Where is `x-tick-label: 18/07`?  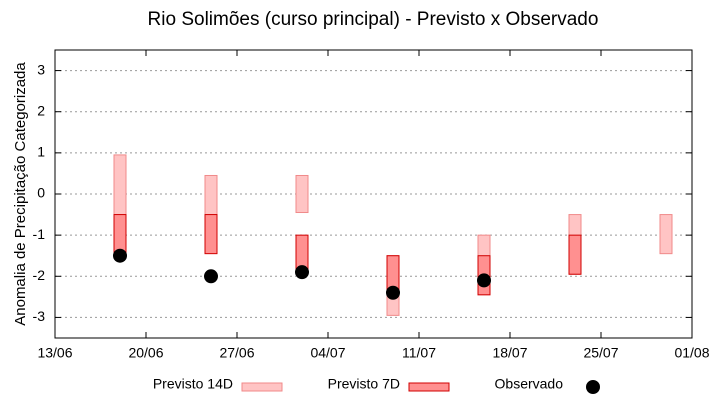 x-tick-label: 18/07 is located at coordinates (509, 353).